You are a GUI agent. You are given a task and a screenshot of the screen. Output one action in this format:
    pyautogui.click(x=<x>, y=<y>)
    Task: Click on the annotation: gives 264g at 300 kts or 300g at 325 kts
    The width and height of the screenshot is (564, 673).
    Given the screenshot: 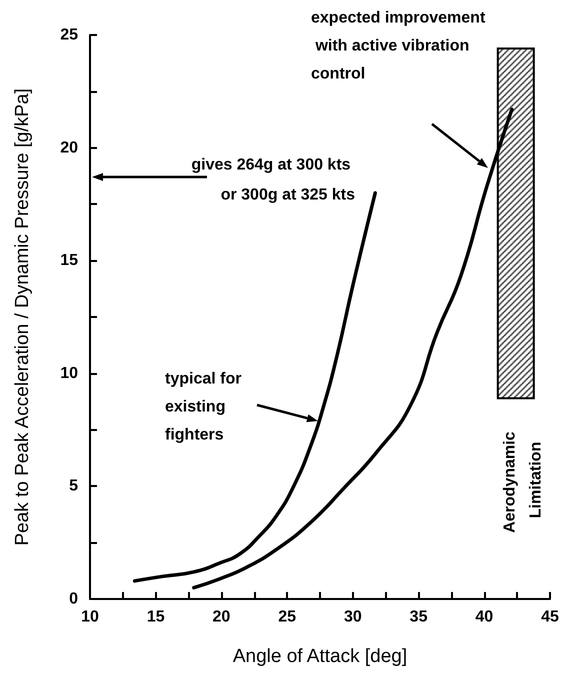 What is the action you would take?
    pyautogui.click(x=273, y=180)
    